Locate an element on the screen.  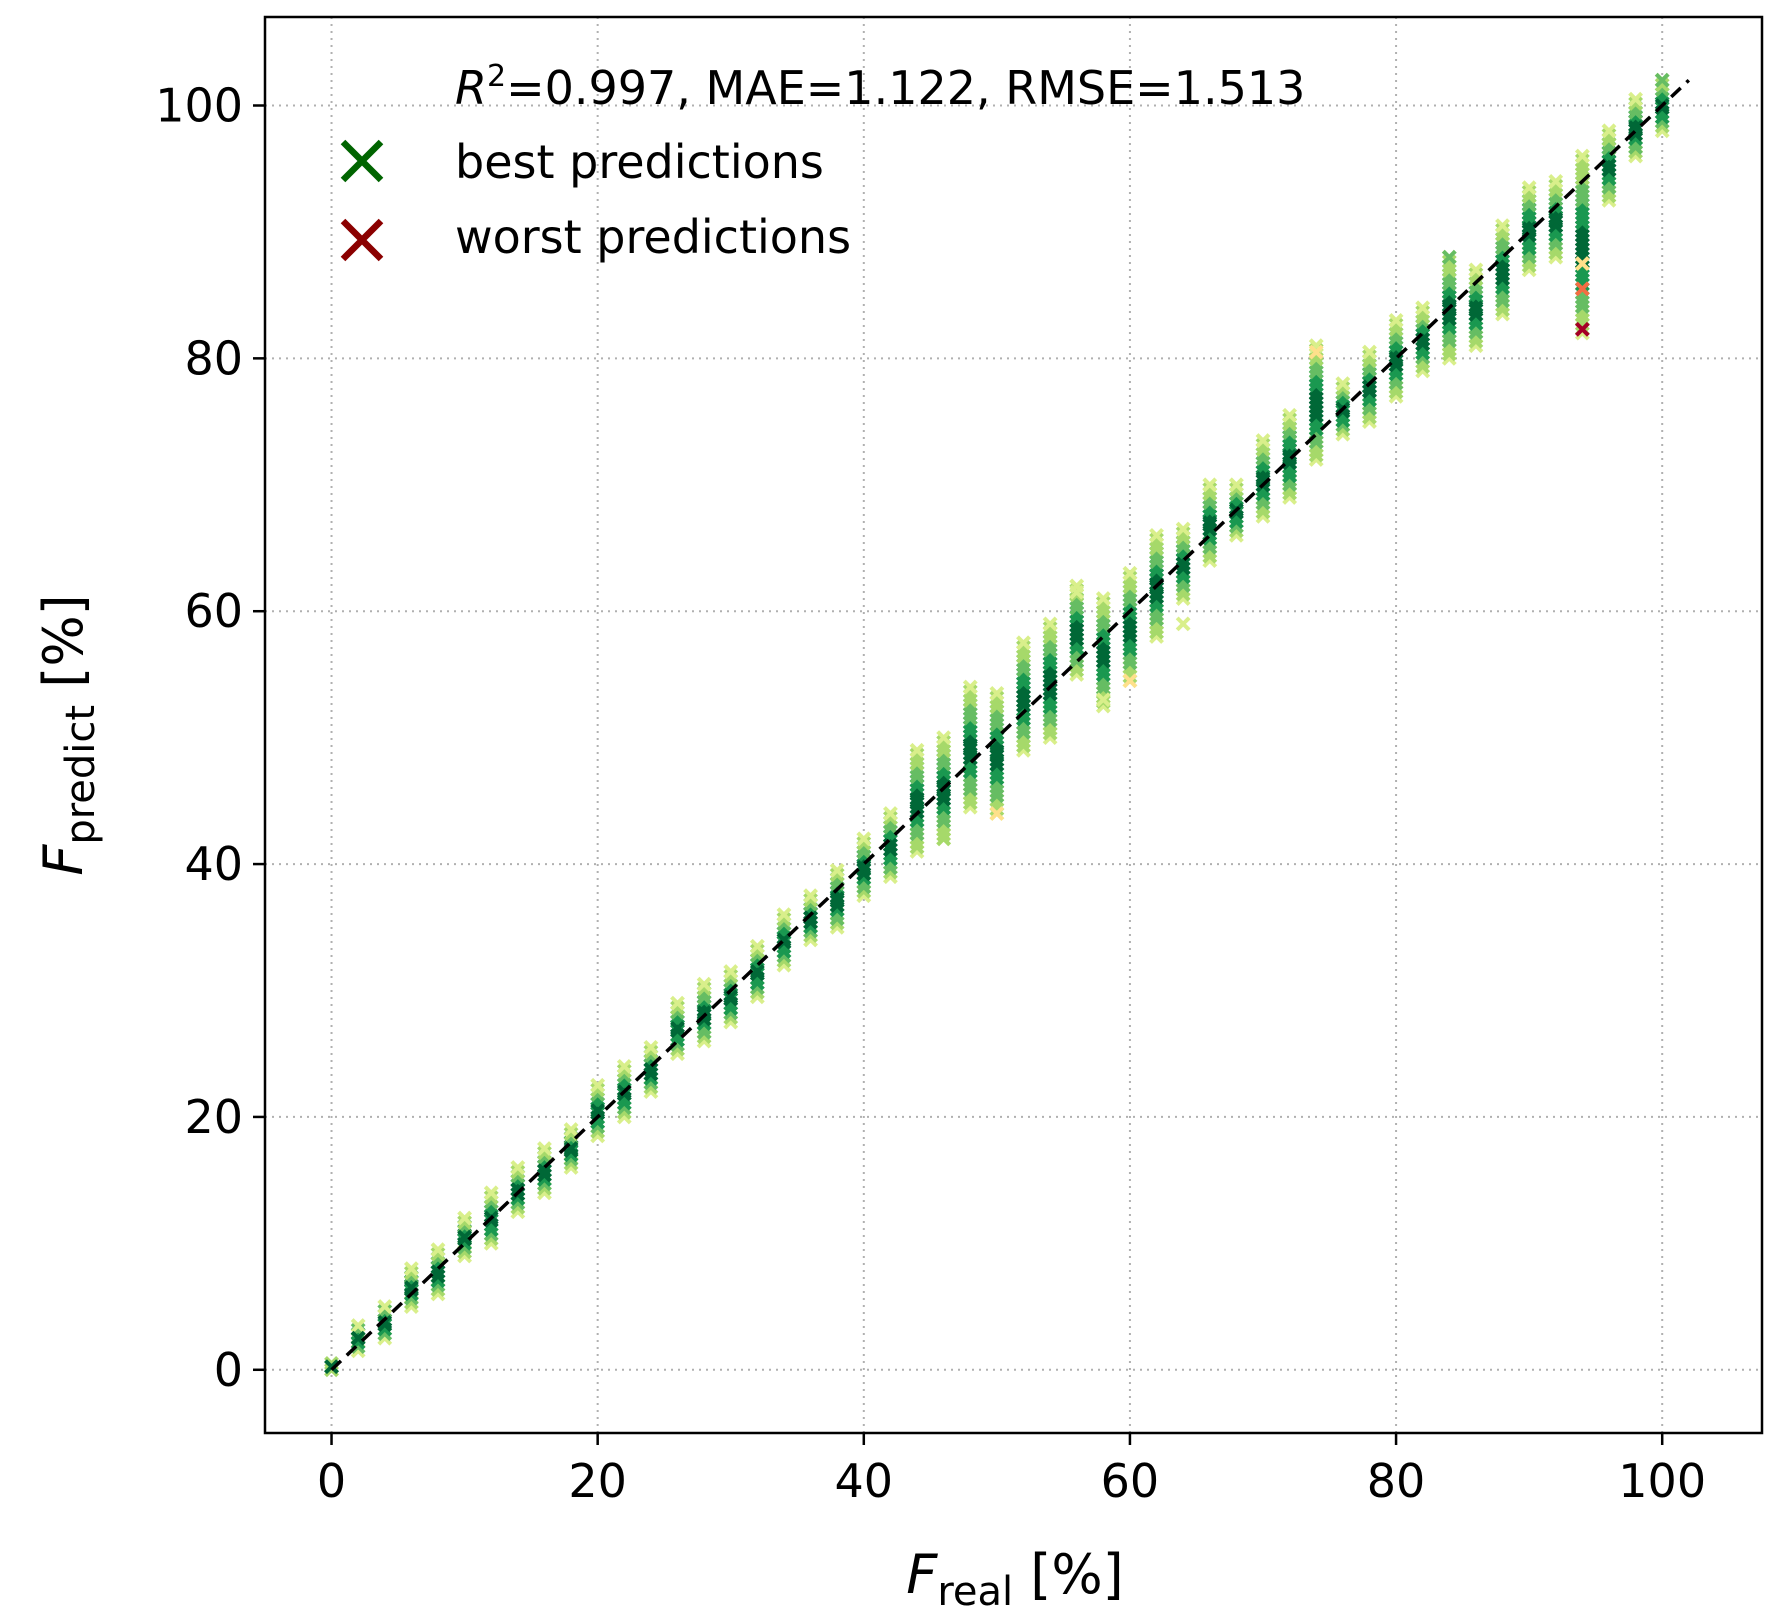
y-axis-label-sub: predict is located at coordinates (81, 775).